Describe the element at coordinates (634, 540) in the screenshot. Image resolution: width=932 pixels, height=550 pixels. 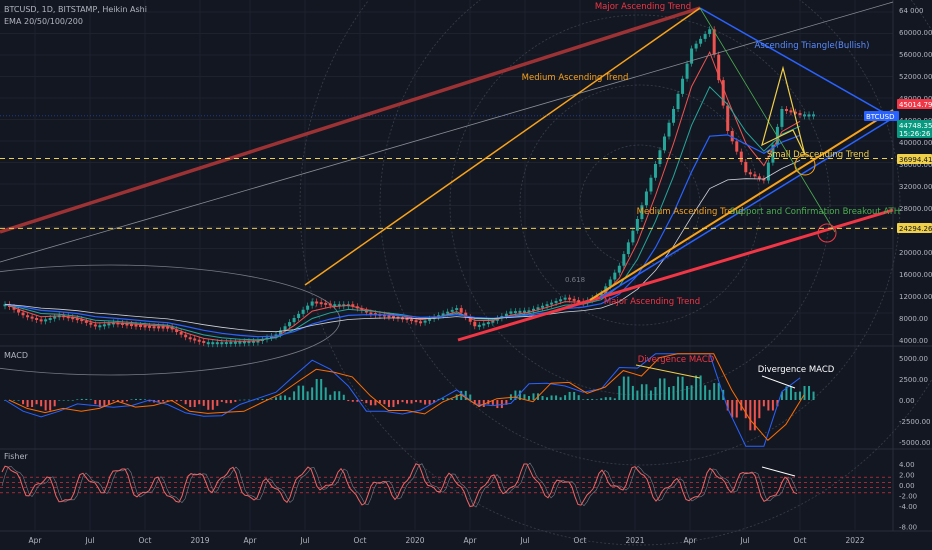
I see `time-tick: 2021` at that location.